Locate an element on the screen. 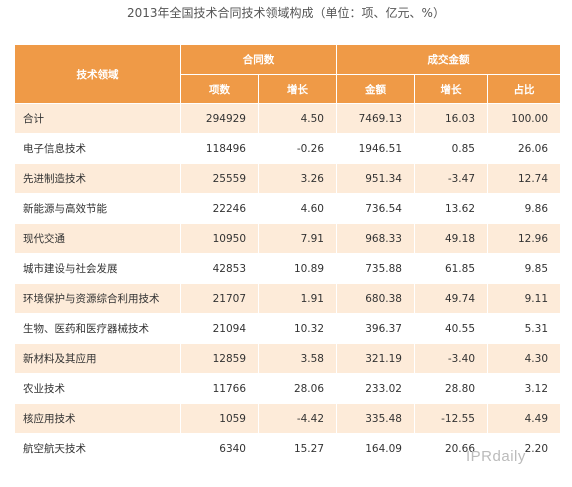  amount-header: 金额 is located at coordinates (375, 89).